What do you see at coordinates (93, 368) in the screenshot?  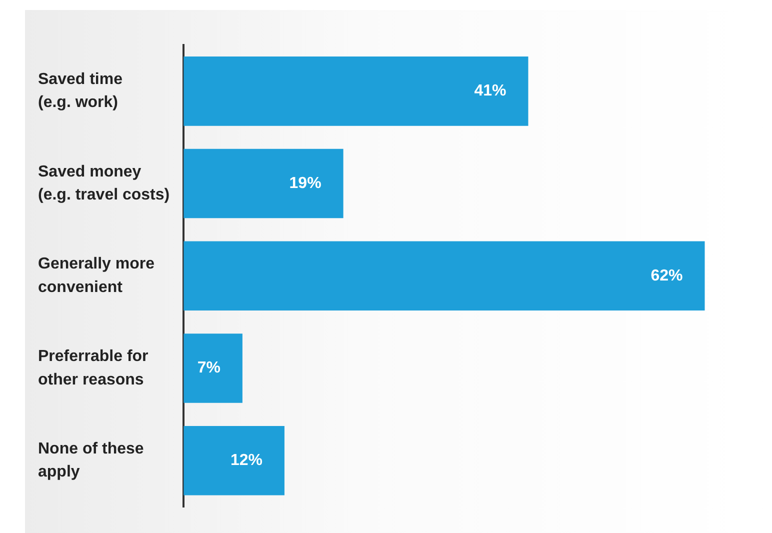 I see `y-tick-label: Preferrable for other reasons` at bounding box center [93, 368].